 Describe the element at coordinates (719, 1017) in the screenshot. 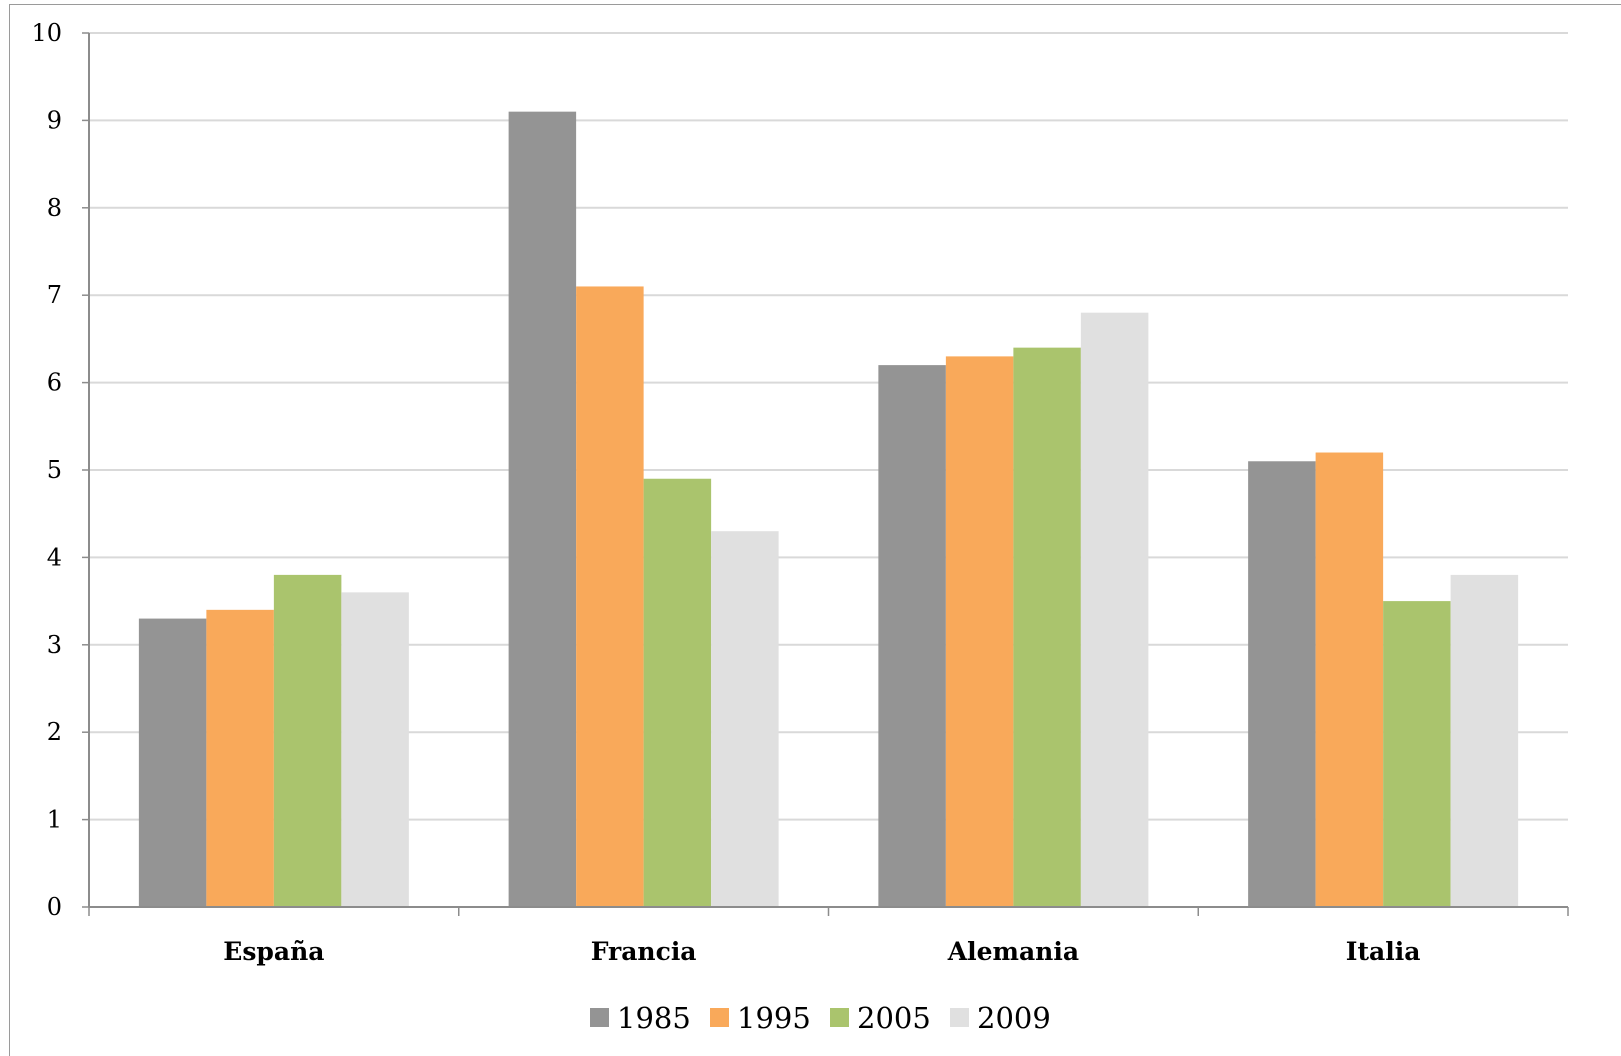

I see `legend-swatch-1995` at that location.